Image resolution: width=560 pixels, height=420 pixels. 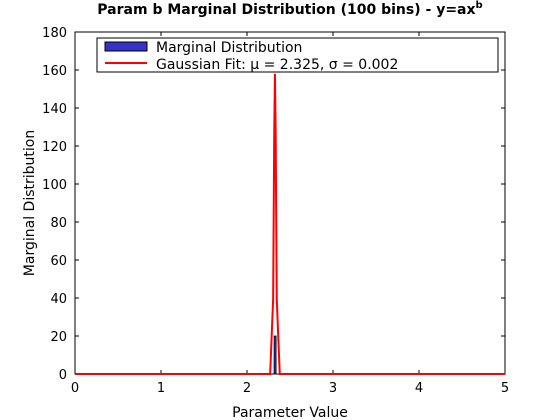 What do you see at coordinates (54, 33) in the screenshot?
I see `y-tick-label: 180` at bounding box center [54, 33].